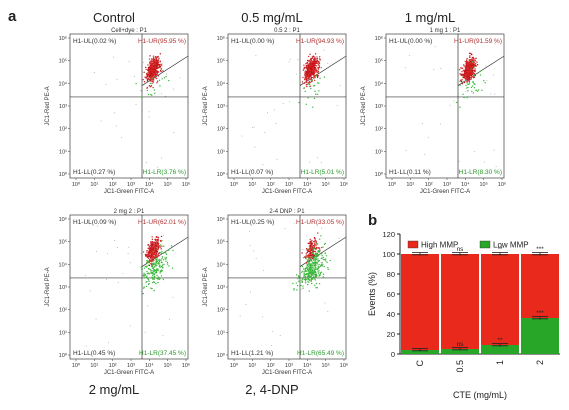 Image resolution: width=569 pixels, height=410 pixels. Describe the element at coordinates (114, 17) in the screenshot. I see `condition-label: Control` at that location.